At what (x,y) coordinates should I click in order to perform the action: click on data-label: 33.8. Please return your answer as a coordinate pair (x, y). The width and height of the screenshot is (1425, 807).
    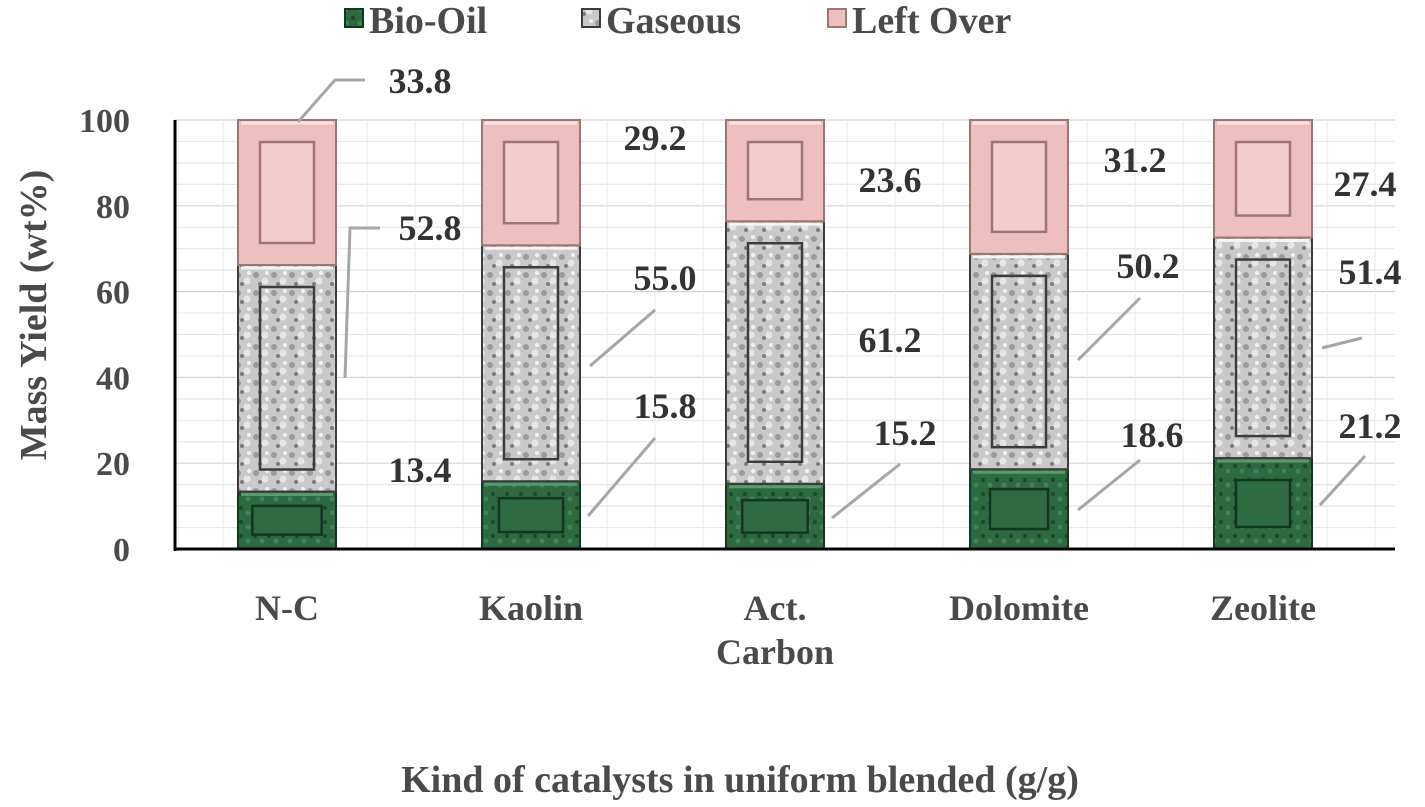
    Looking at the image, I should click on (420, 81).